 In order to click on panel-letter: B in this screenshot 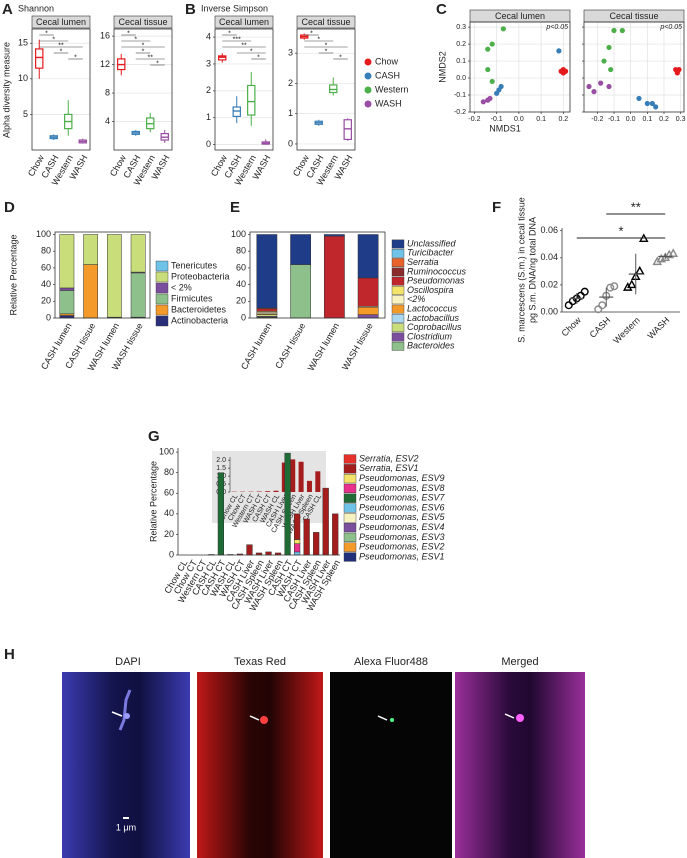, I will do `click(190, 9)`.